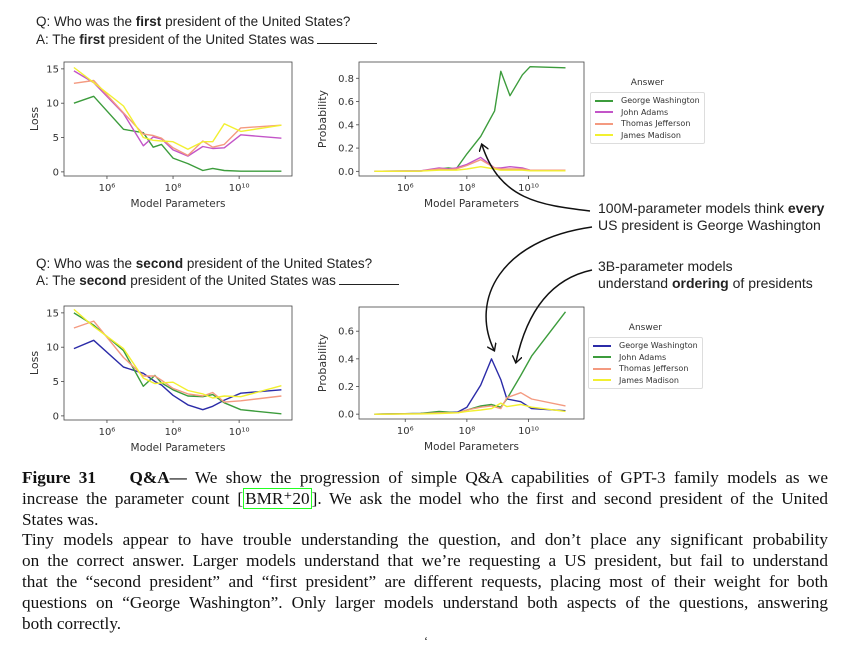  I want to click on legend-label: John Adams, so click(645, 112).